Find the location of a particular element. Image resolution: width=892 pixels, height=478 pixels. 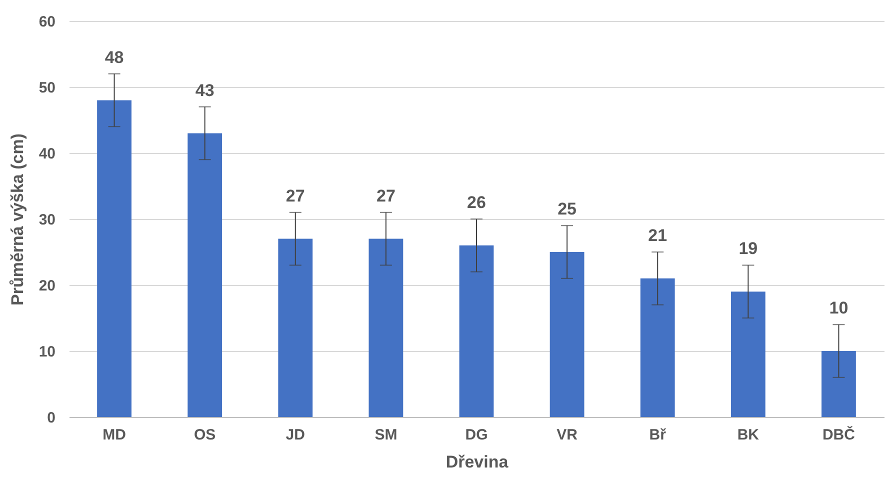

x-tick-label: VR is located at coordinates (567, 435).